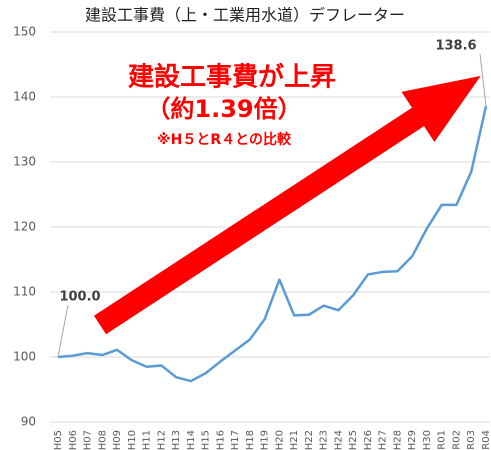 The height and width of the screenshot is (450, 491). What do you see at coordinates (220, 440) in the screenshot?
I see `x-tick-label: H16` at bounding box center [220, 440].